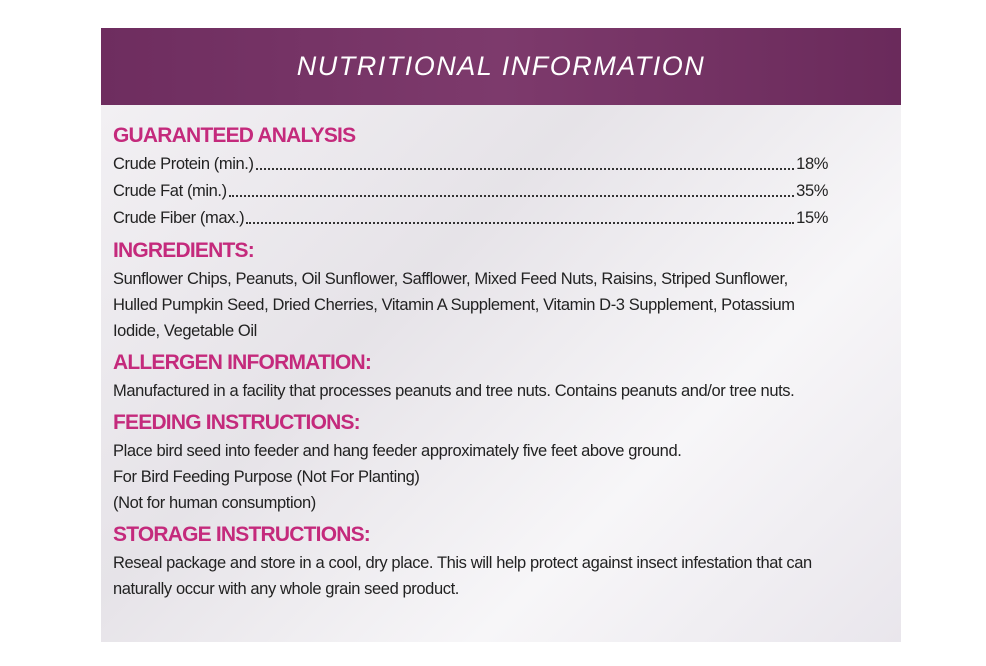 The image size is (986, 666). What do you see at coordinates (185, 331) in the screenshot?
I see `text-line: Iodide, Vegetable Oil` at bounding box center [185, 331].